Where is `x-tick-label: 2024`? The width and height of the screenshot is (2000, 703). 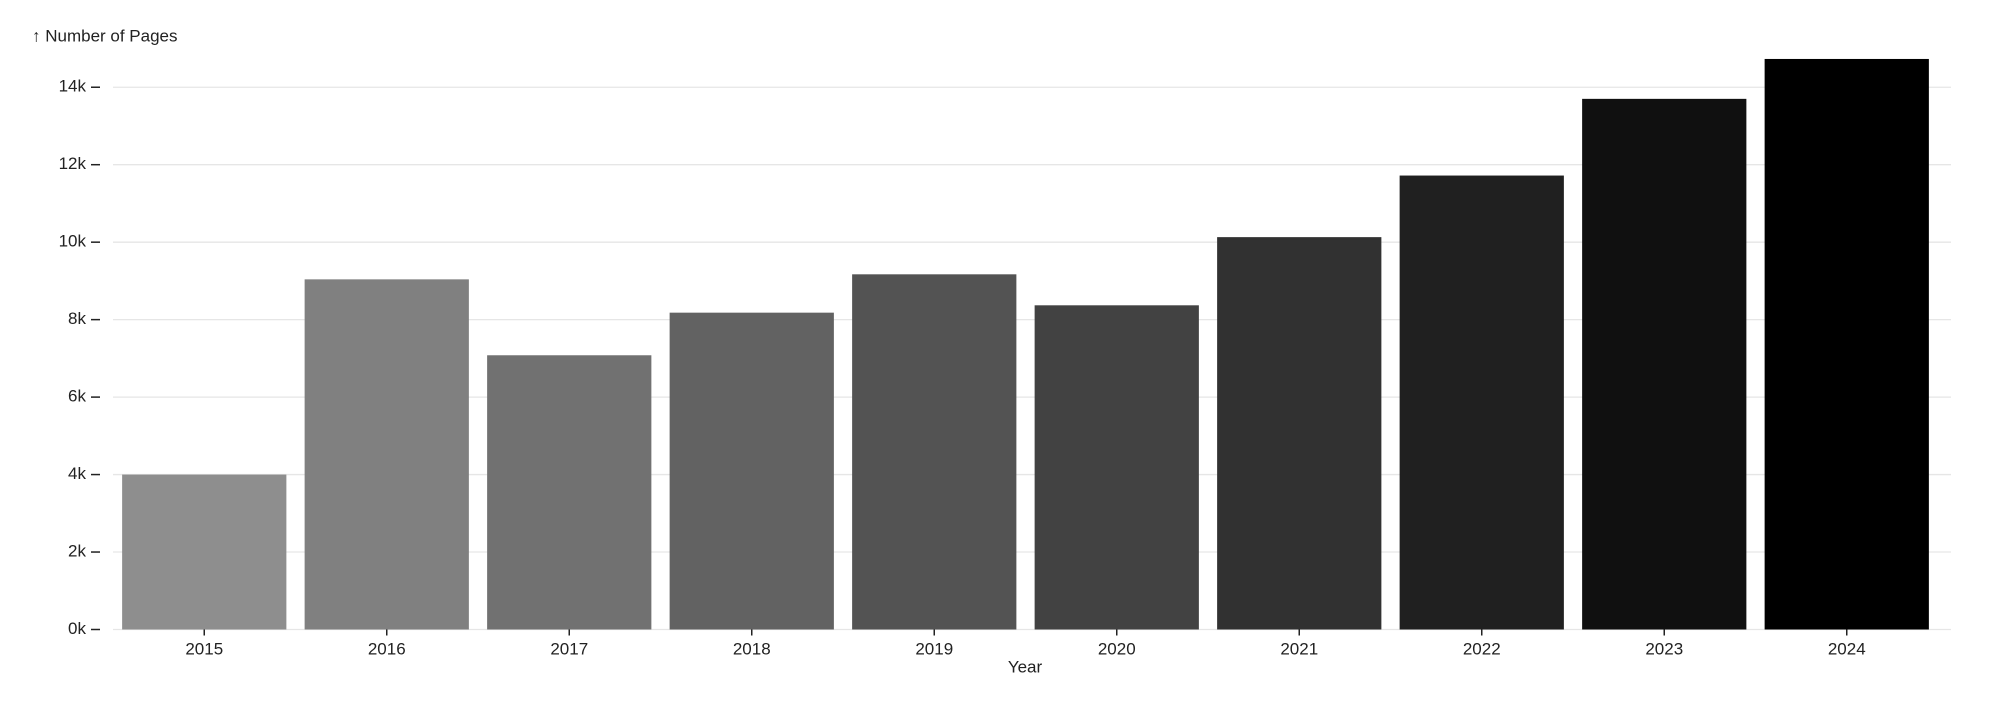
x-tick-label: 2024 is located at coordinates (1847, 648).